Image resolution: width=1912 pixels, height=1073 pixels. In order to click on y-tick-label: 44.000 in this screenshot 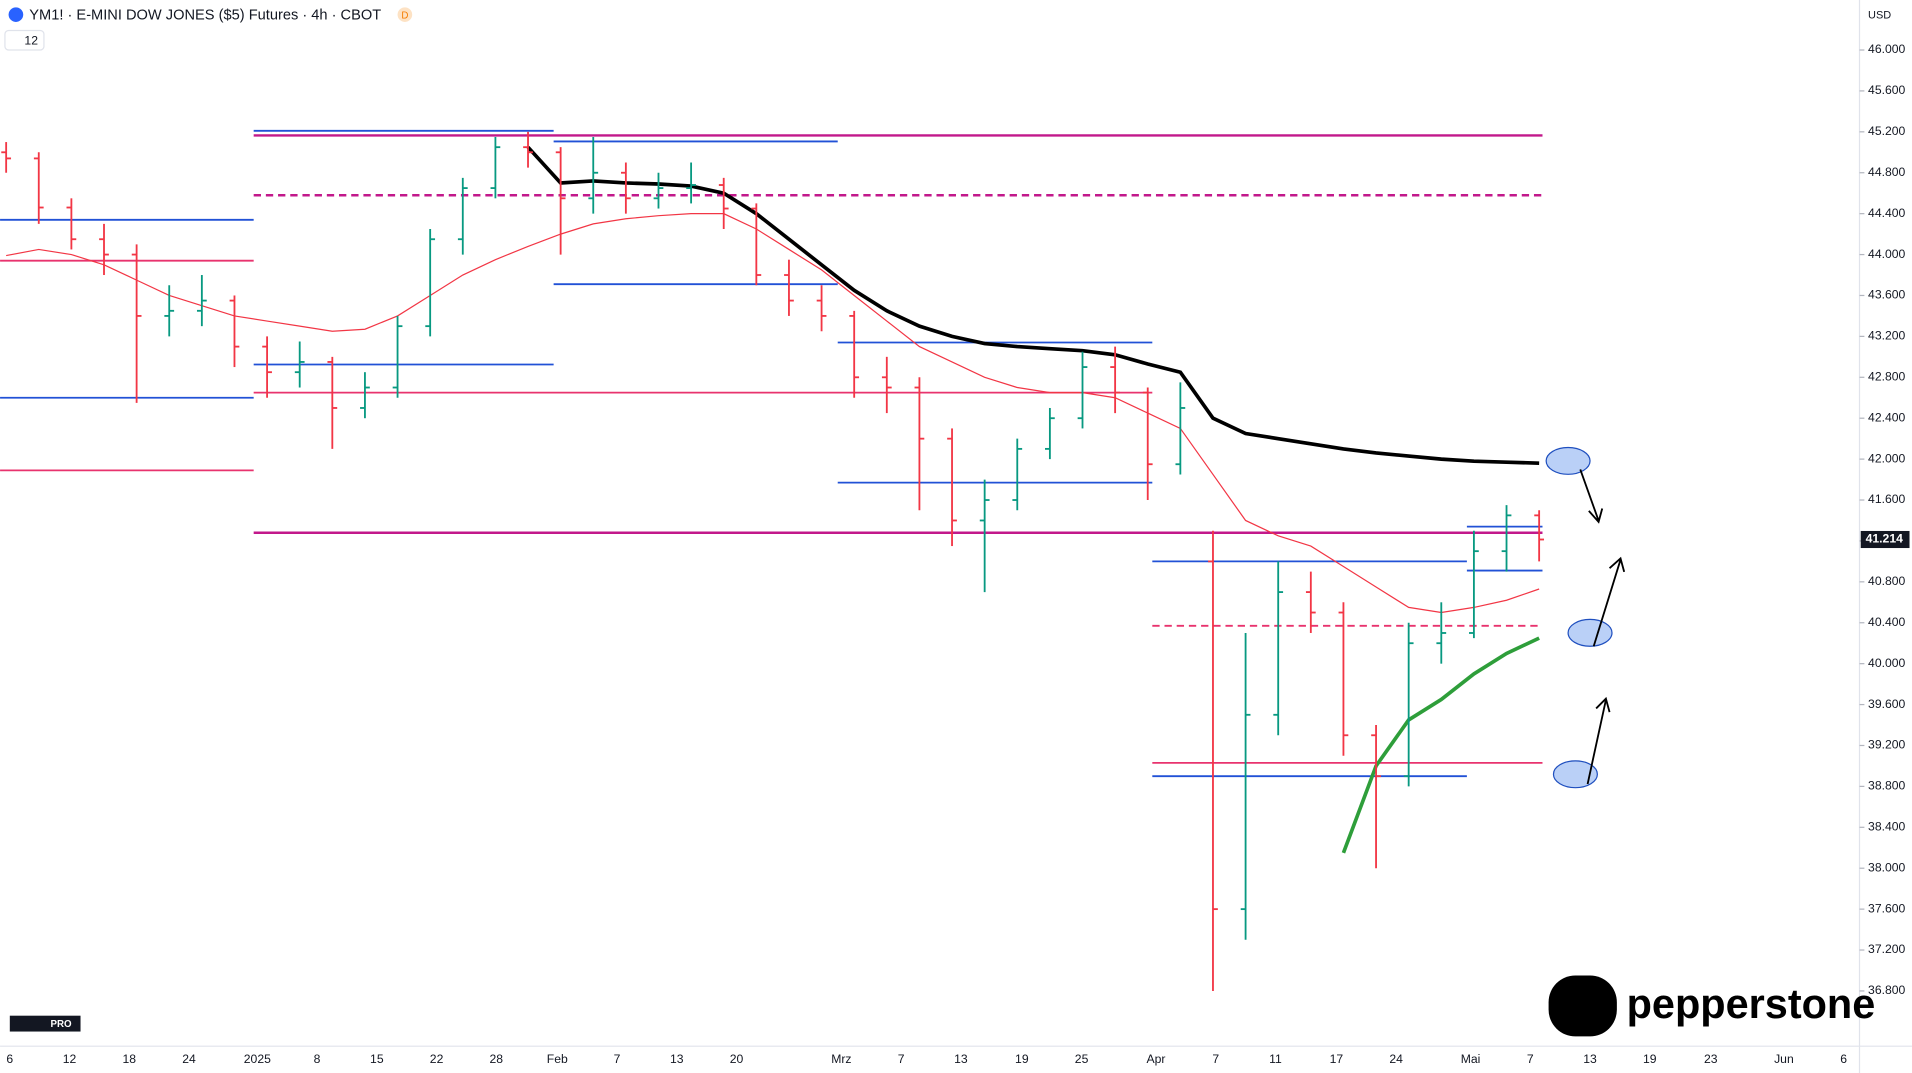, I will do `click(1886, 254)`.